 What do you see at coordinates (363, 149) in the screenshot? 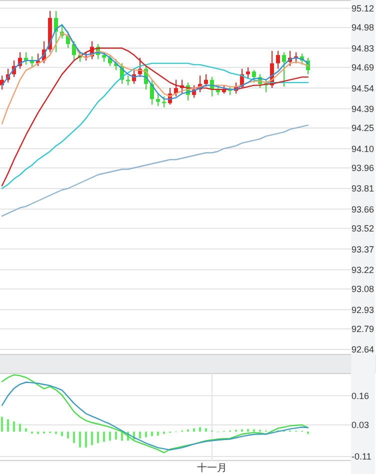
I see `y-tick-label: 94.10` at bounding box center [363, 149].